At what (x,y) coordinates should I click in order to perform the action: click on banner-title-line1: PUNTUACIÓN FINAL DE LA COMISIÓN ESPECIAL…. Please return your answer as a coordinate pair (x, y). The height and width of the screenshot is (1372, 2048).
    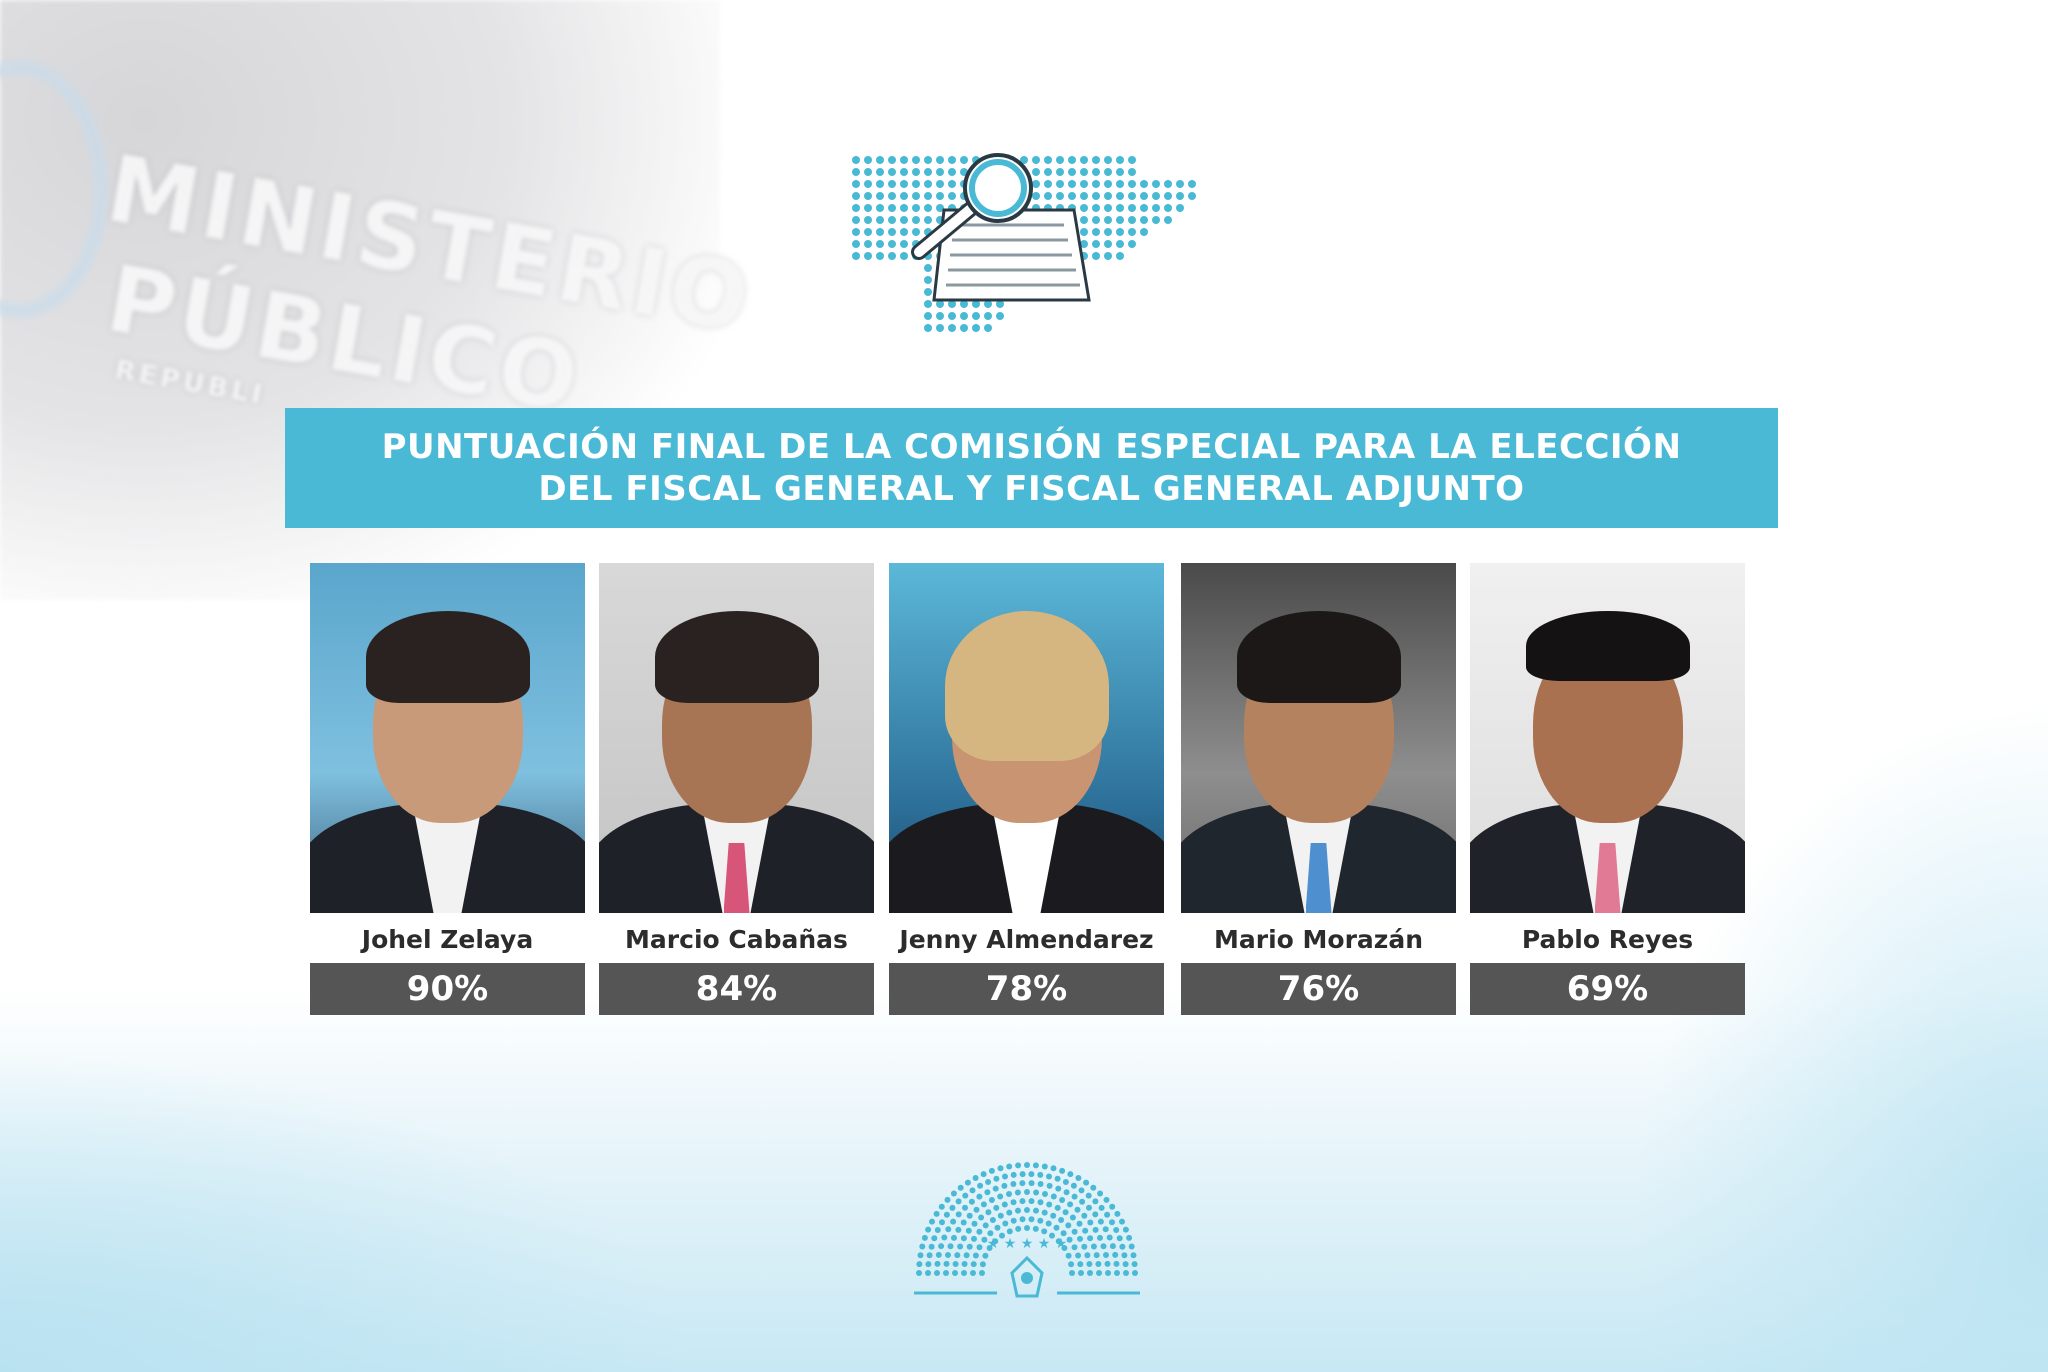
    Looking at the image, I should click on (1031, 447).